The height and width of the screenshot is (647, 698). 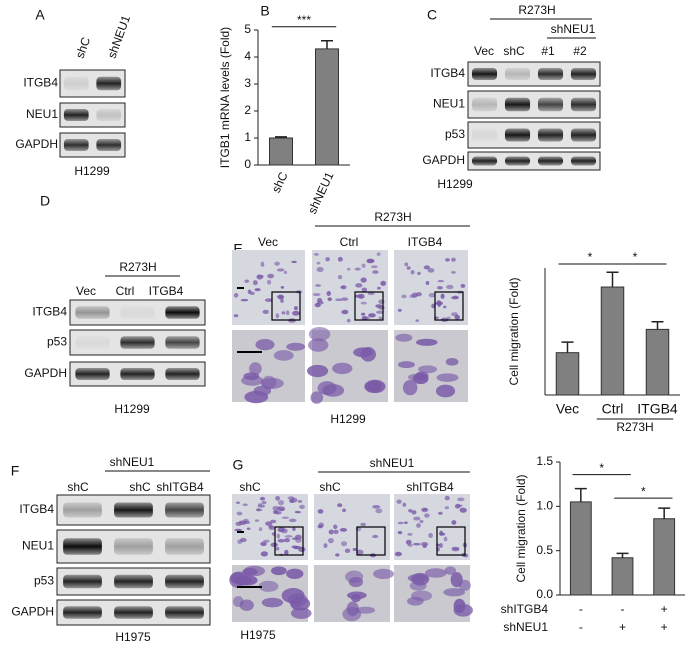 What do you see at coordinates (258, 635) in the screenshot?
I see `cell-line: H1975` at bounding box center [258, 635].